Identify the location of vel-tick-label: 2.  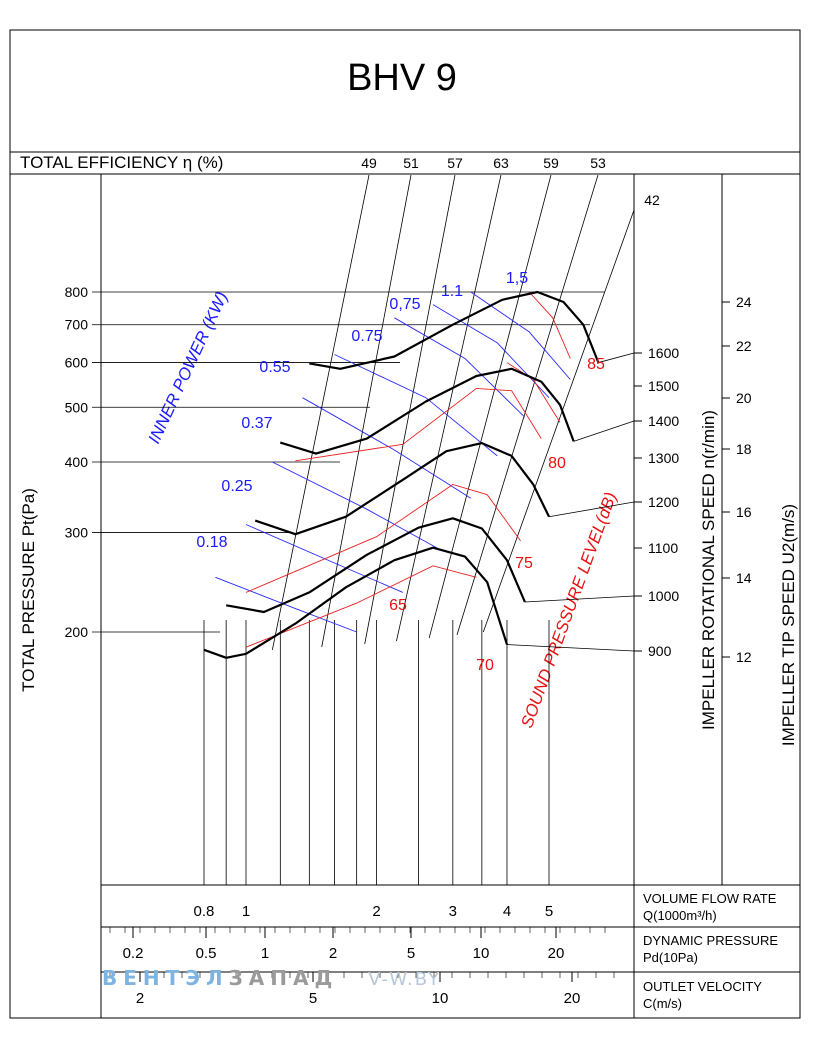
(140, 998).